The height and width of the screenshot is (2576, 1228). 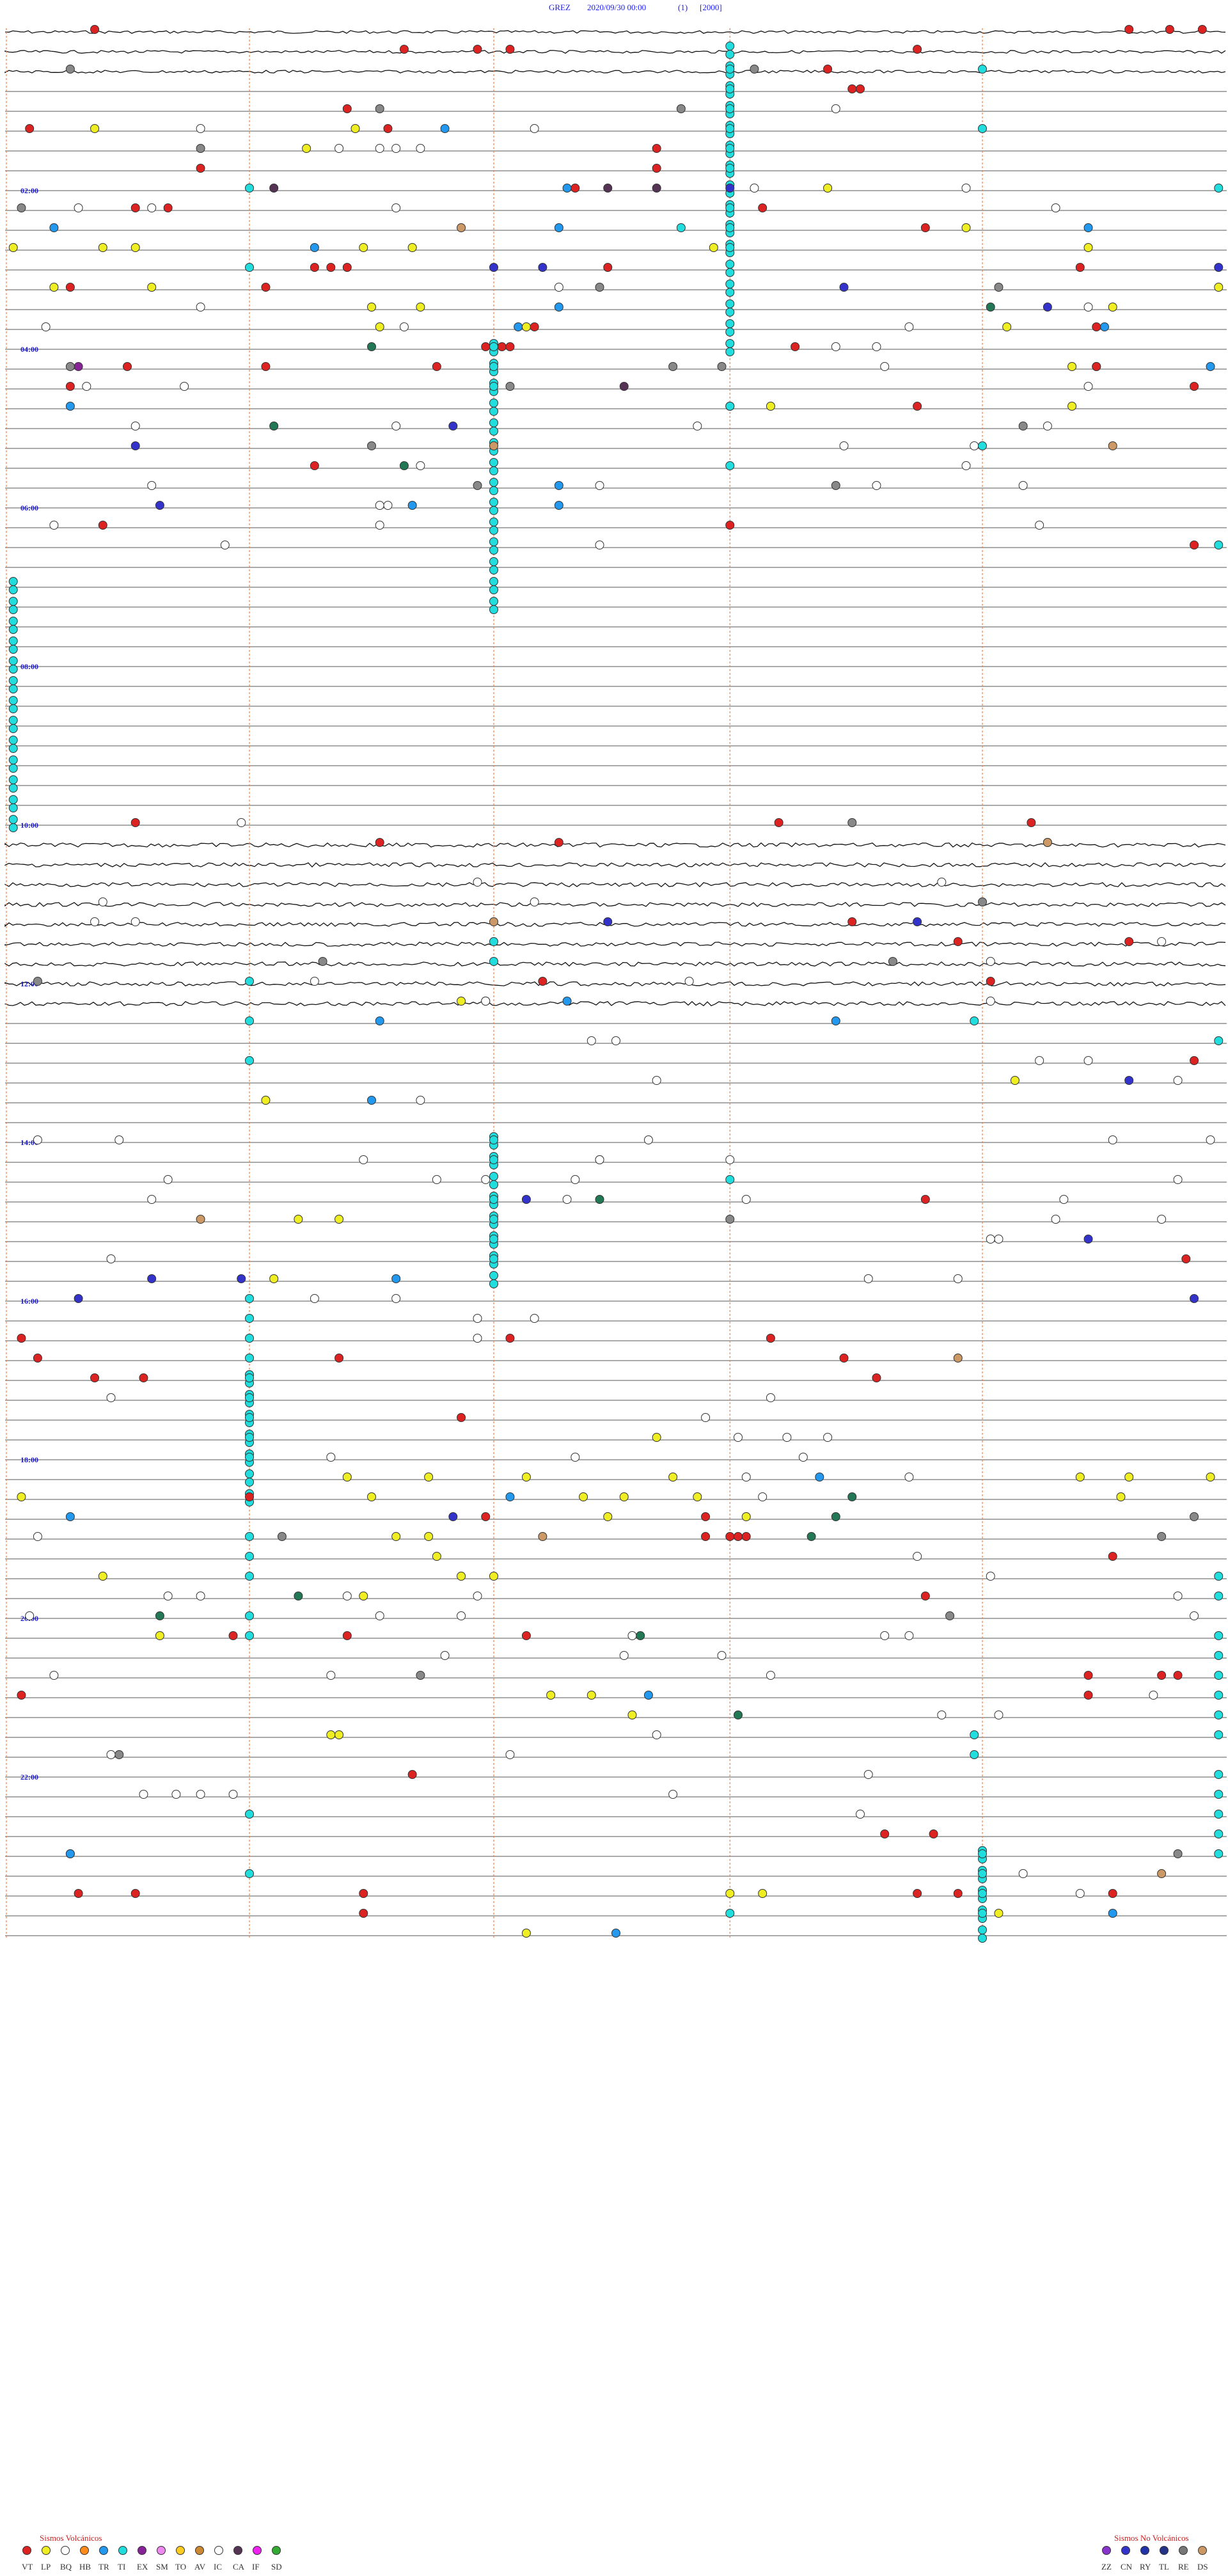 What do you see at coordinates (276, 2550) in the screenshot?
I see `legend-marker-SD` at bounding box center [276, 2550].